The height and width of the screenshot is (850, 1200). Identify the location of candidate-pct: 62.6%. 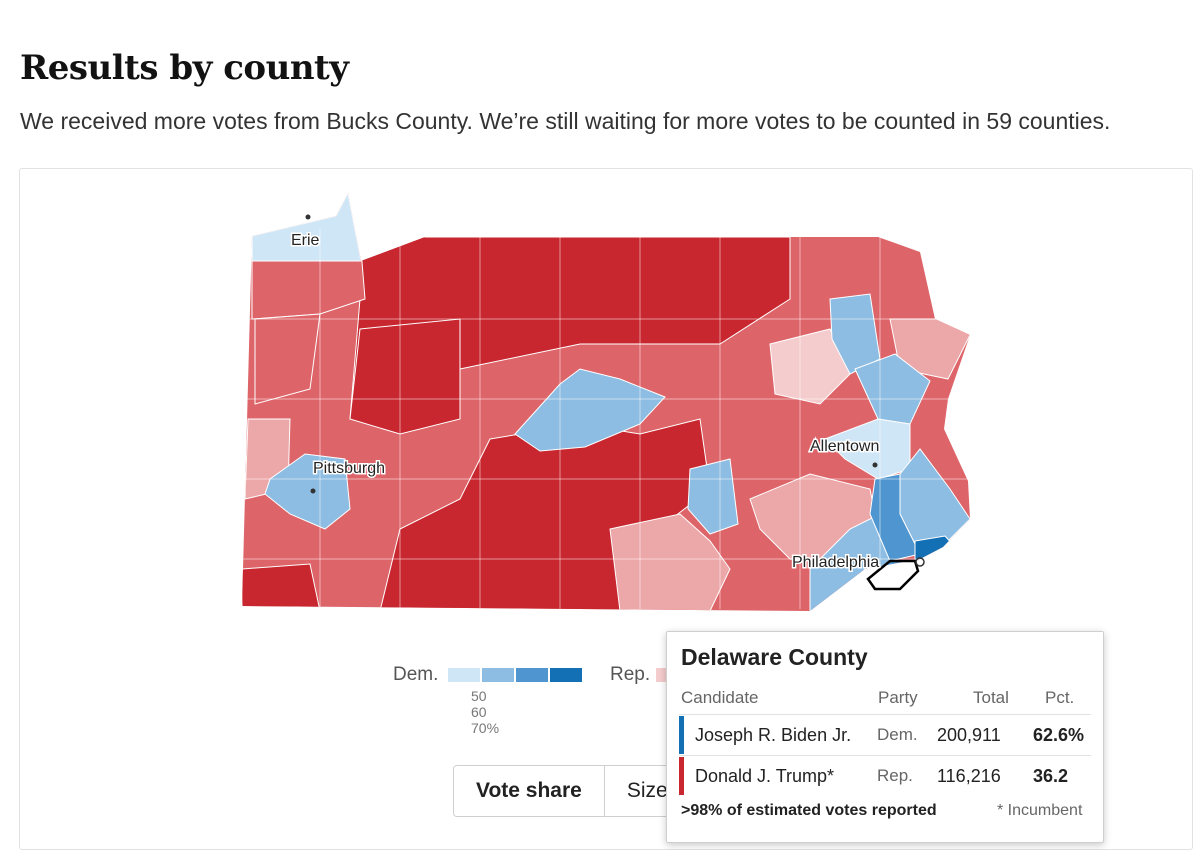
(1059, 735).